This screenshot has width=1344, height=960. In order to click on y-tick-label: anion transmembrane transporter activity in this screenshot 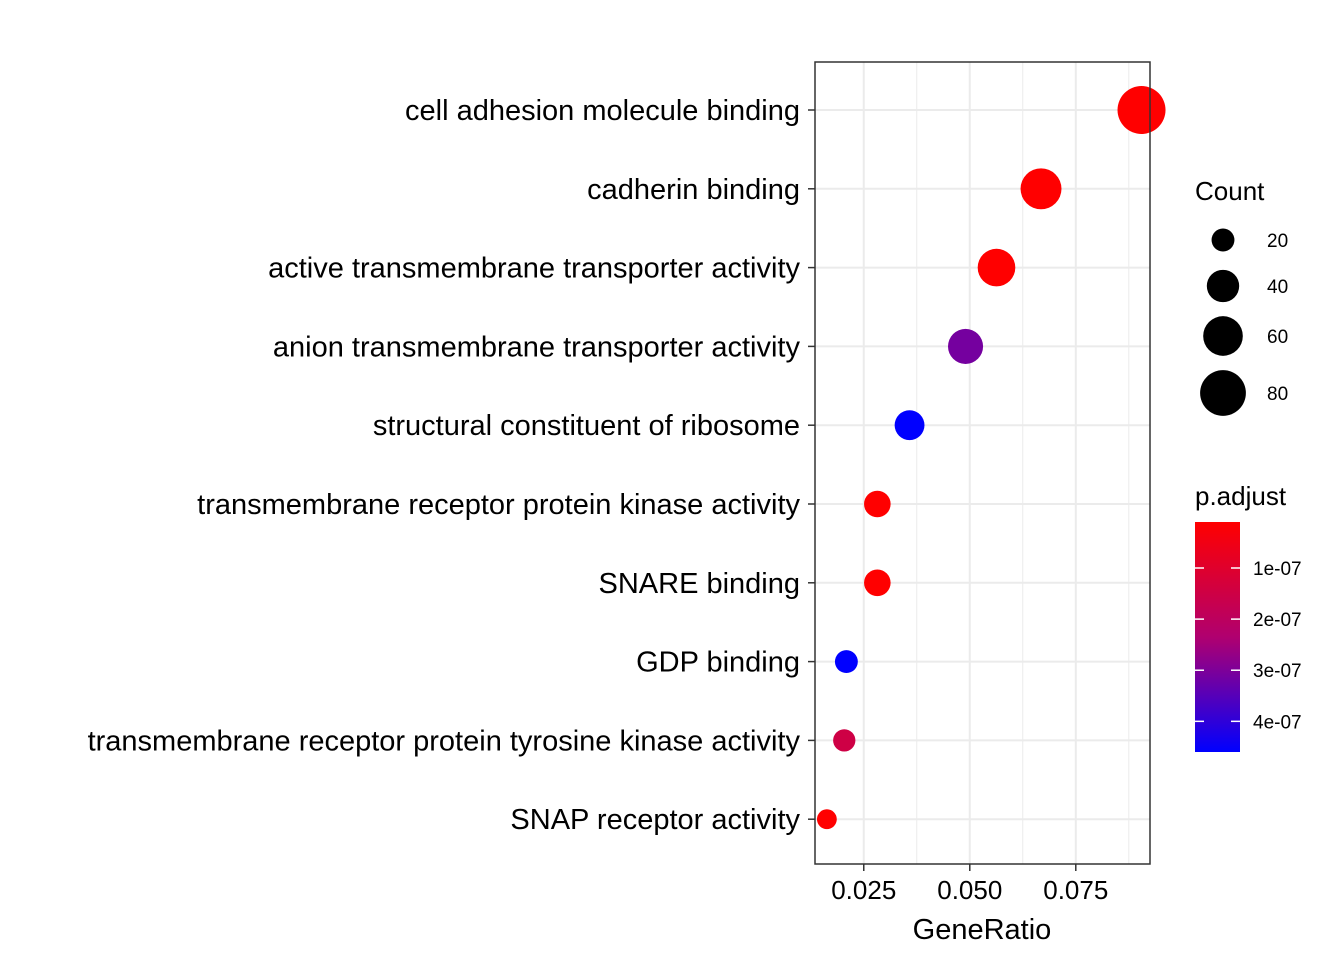, I will do `click(537, 347)`.